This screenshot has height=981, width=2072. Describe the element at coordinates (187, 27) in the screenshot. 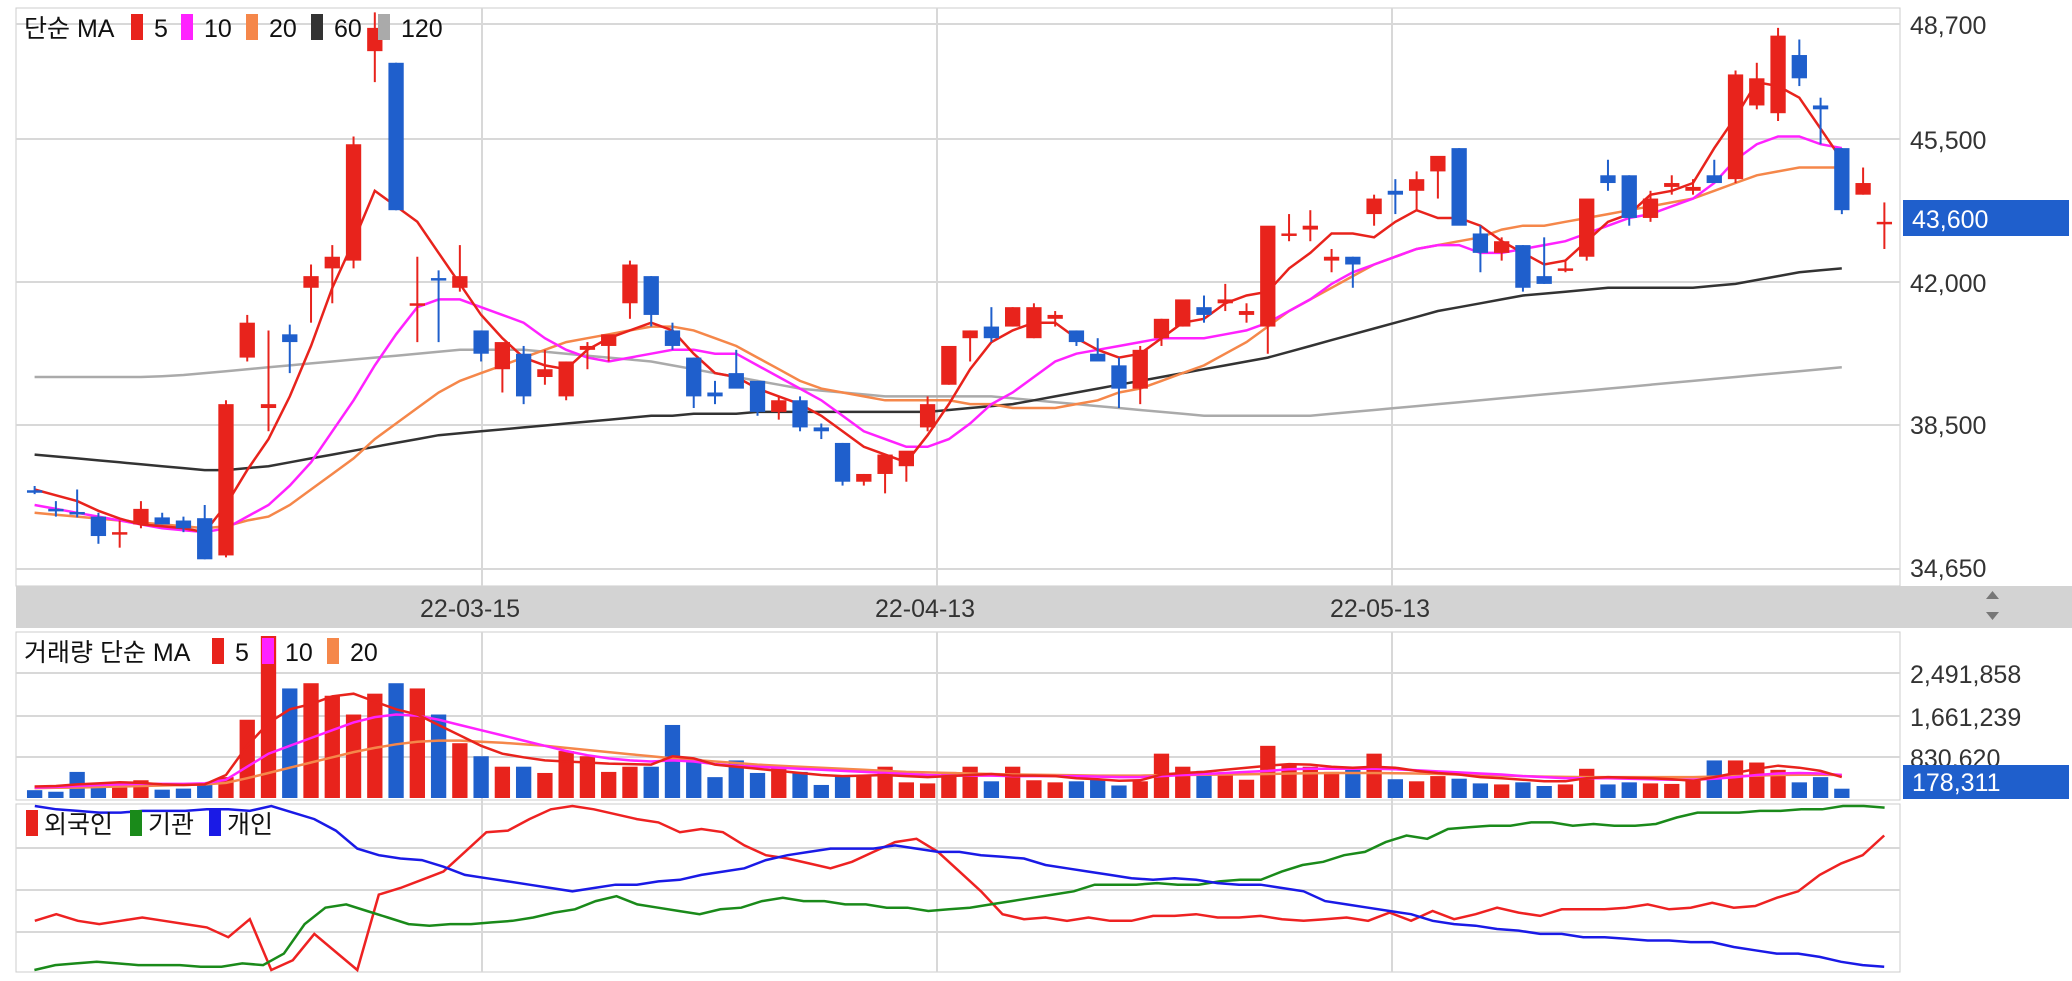

I see `ma10-swatch` at that location.